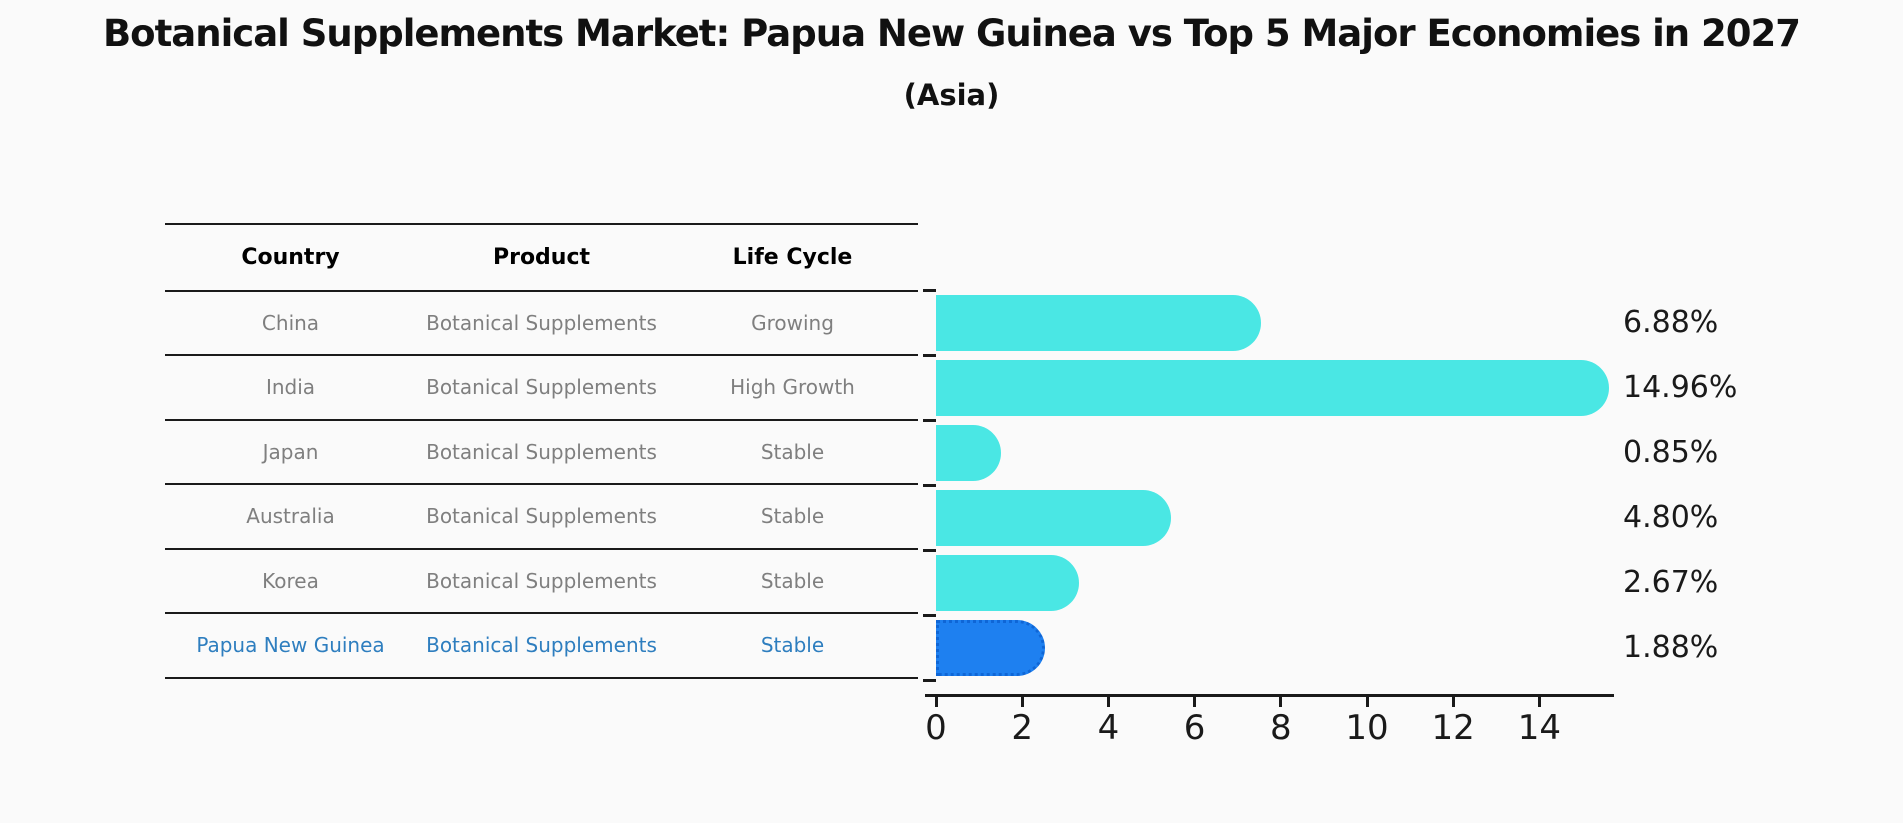 The height and width of the screenshot is (823, 1903). I want to click on x-axis-tick-label: 8, so click(1280, 728).